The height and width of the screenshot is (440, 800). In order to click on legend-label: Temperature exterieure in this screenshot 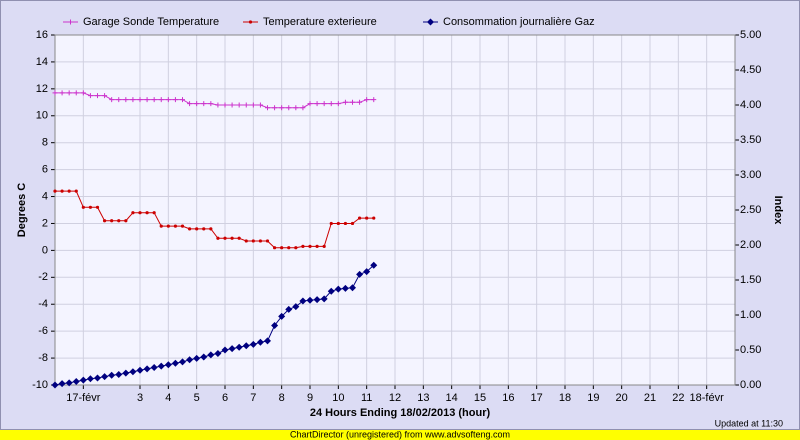, I will do `click(320, 22)`.